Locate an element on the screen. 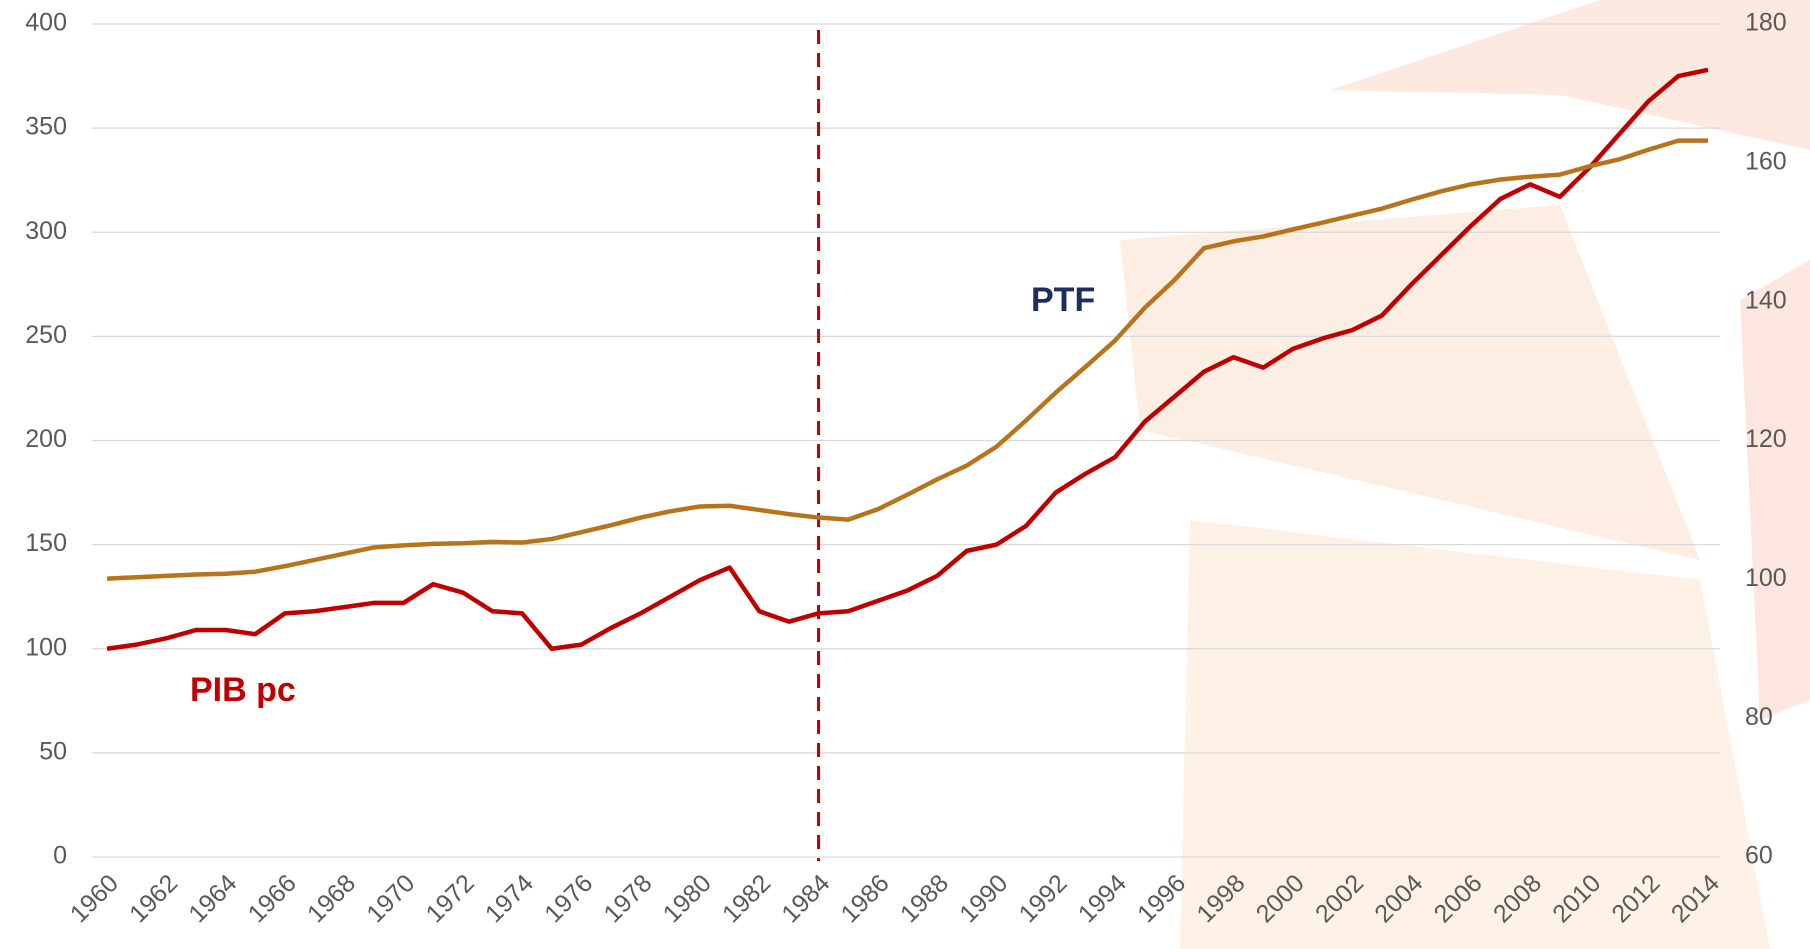 The image size is (1810, 949). y2-tick-label: 80 is located at coordinates (1759, 717).